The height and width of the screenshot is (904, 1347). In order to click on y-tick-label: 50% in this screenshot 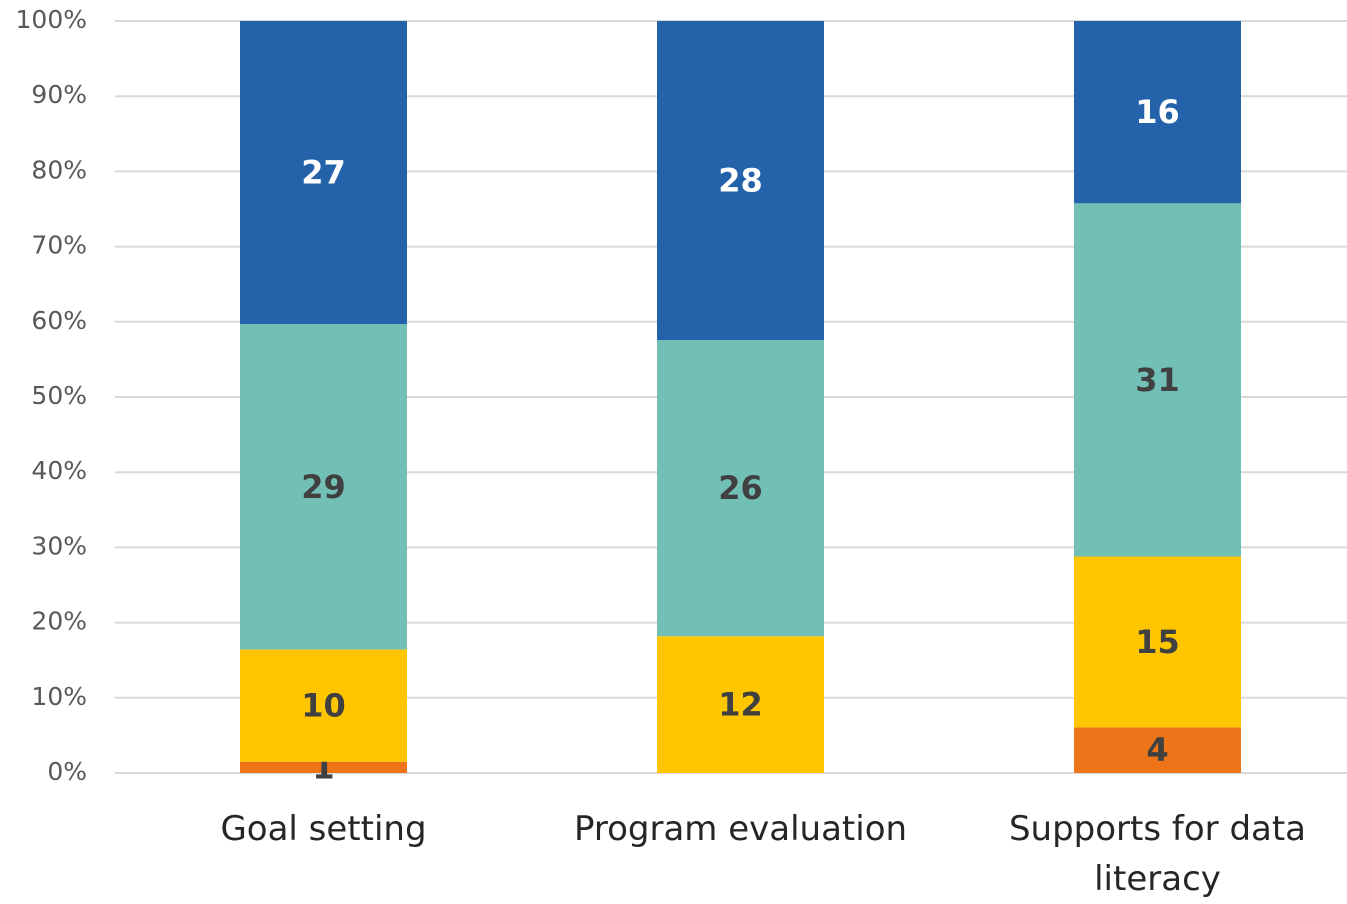, I will do `click(59, 395)`.